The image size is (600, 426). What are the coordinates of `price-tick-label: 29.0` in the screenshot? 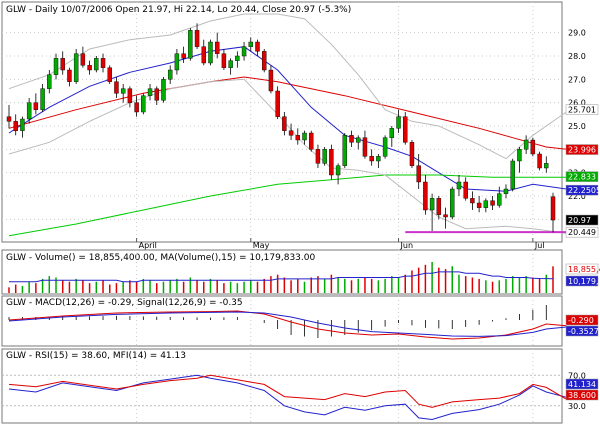 It's located at (577, 33).